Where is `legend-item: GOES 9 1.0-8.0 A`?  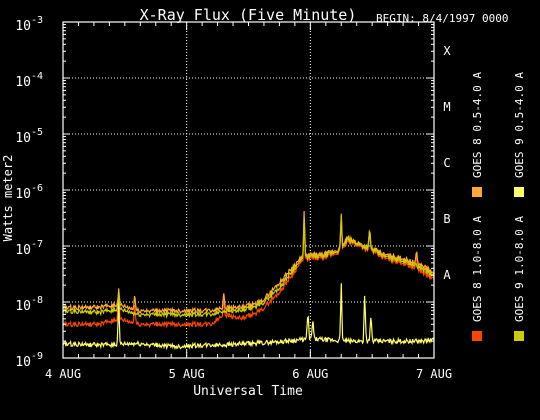 legend-item: GOES 9 1.0-8.0 A is located at coordinates (519, 278).